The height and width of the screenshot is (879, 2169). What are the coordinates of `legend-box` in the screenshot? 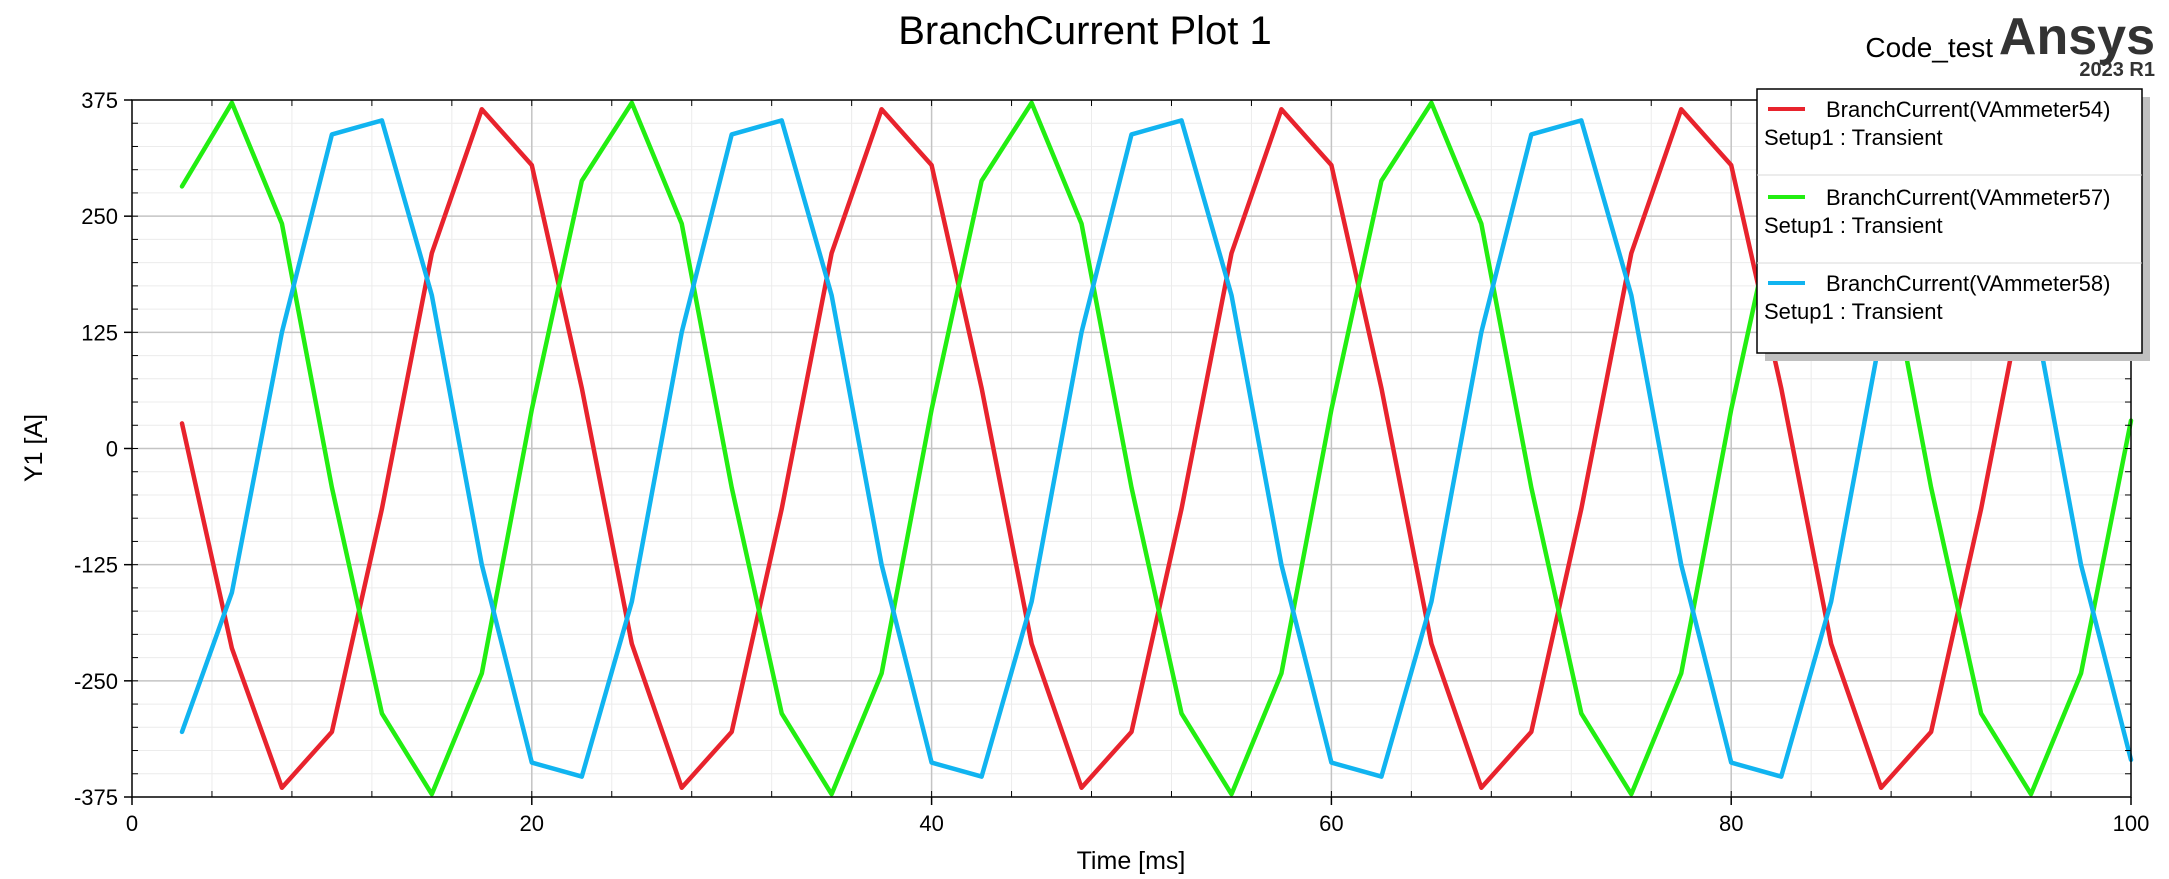 It's located at (1949, 221).